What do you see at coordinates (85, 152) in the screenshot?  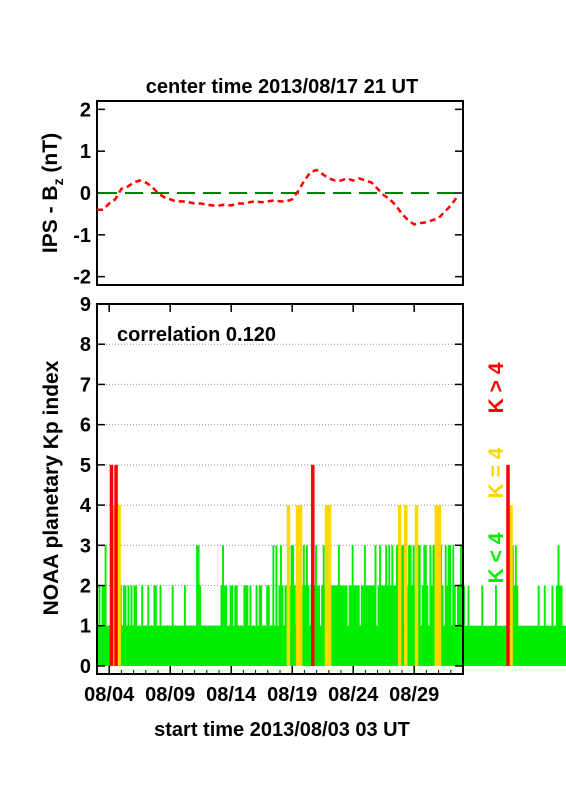 I see `top-y-tick-label: 1` at bounding box center [85, 152].